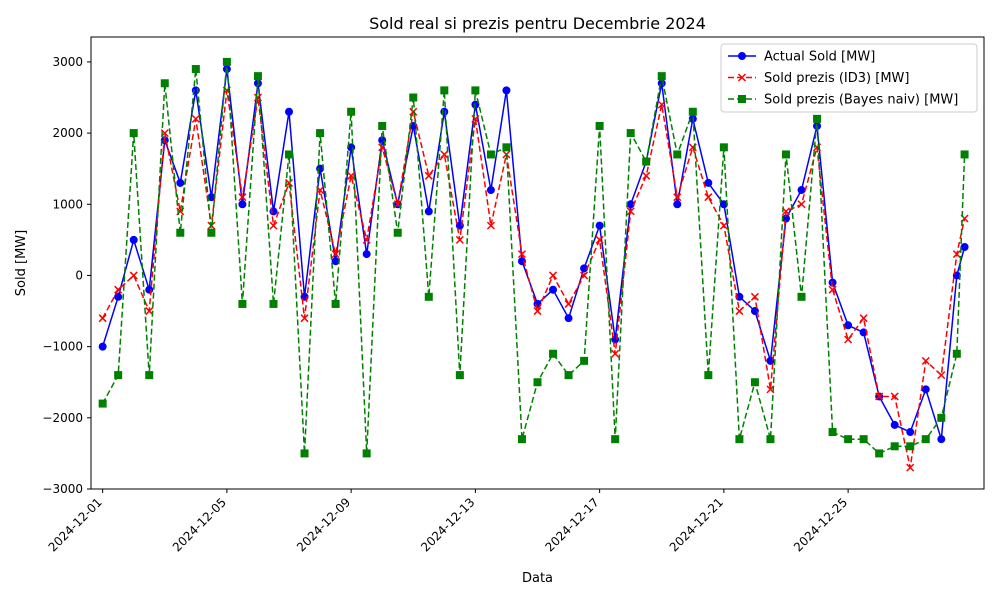 The image size is (1000, 604). Describe the element at coordinates (67, 204) in the screenshot. I see `y-tick-label: 1000` at that location.